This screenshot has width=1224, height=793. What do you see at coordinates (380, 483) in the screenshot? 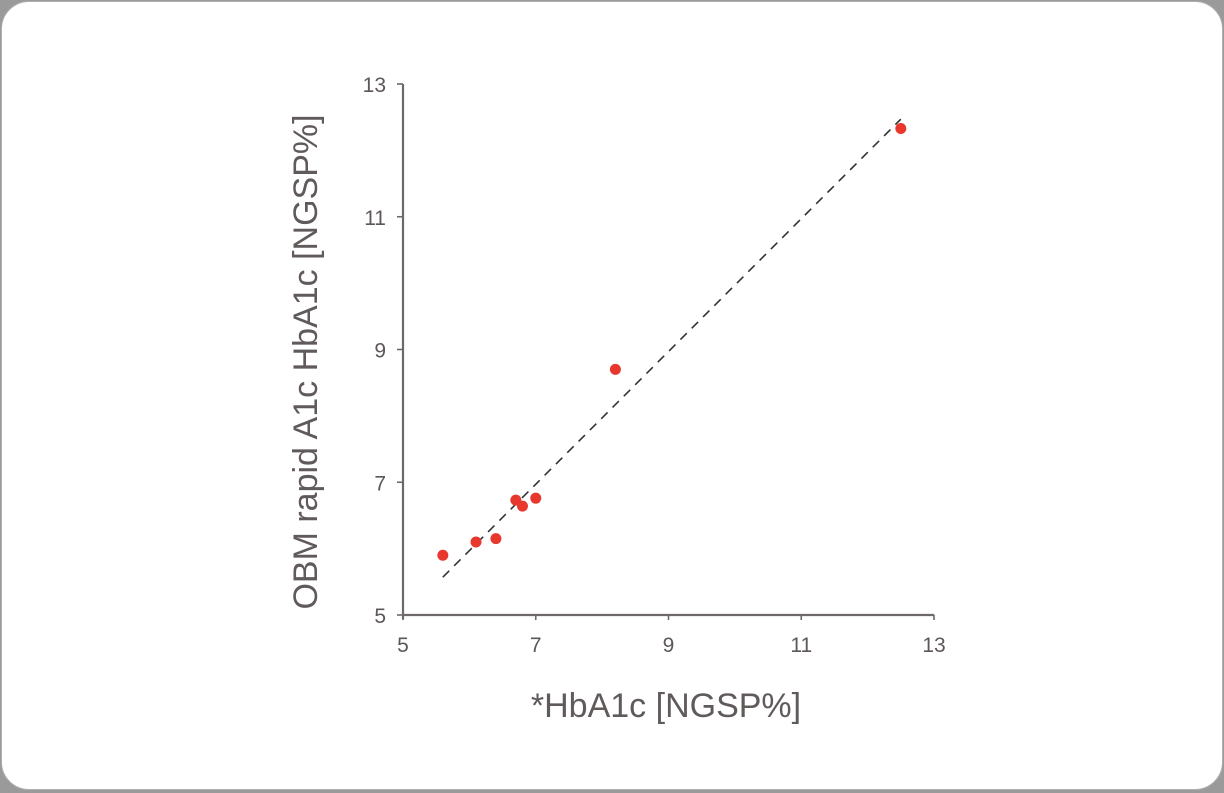
I see `y-tick-label: 7` at bounding box center [380, 483].